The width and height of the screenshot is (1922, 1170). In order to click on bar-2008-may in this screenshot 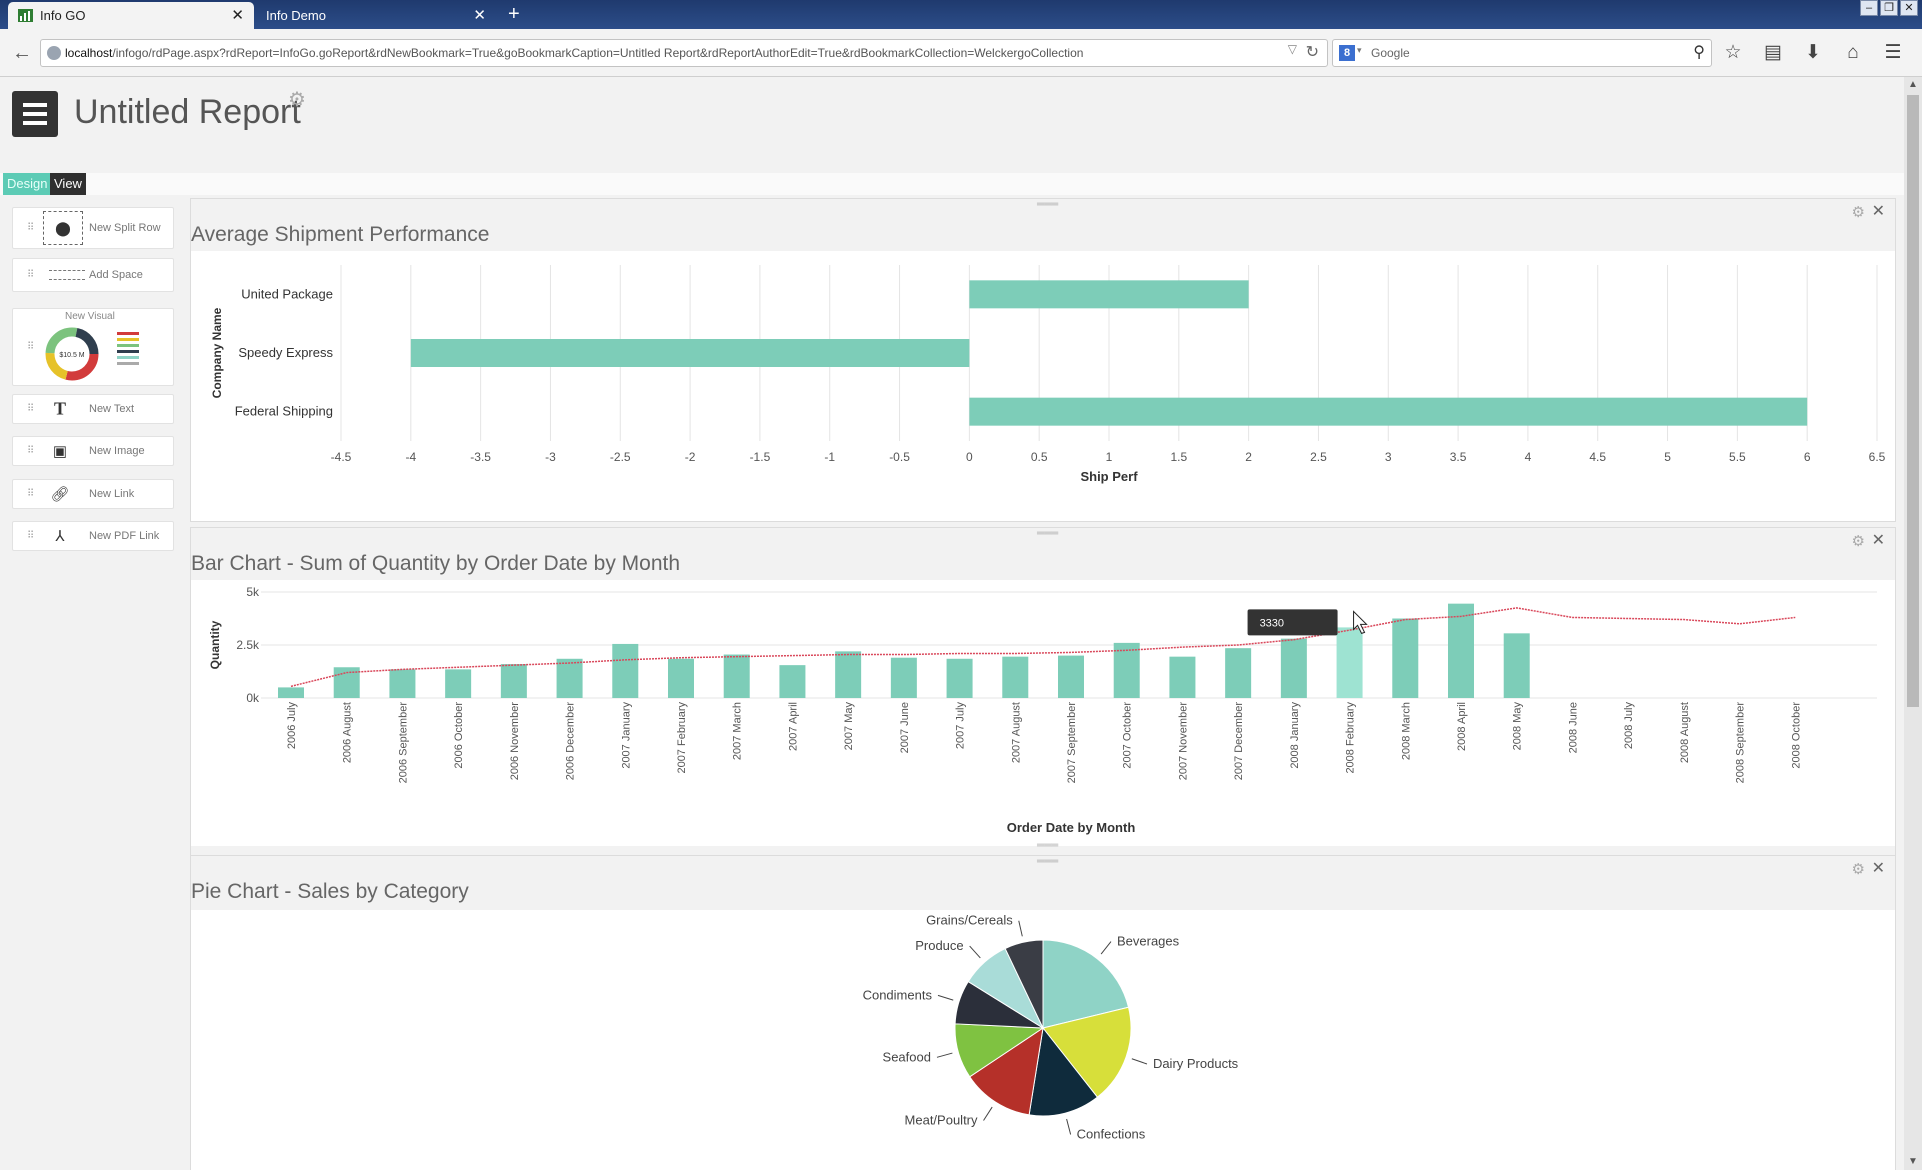, I will do `click(1516, 665)`.